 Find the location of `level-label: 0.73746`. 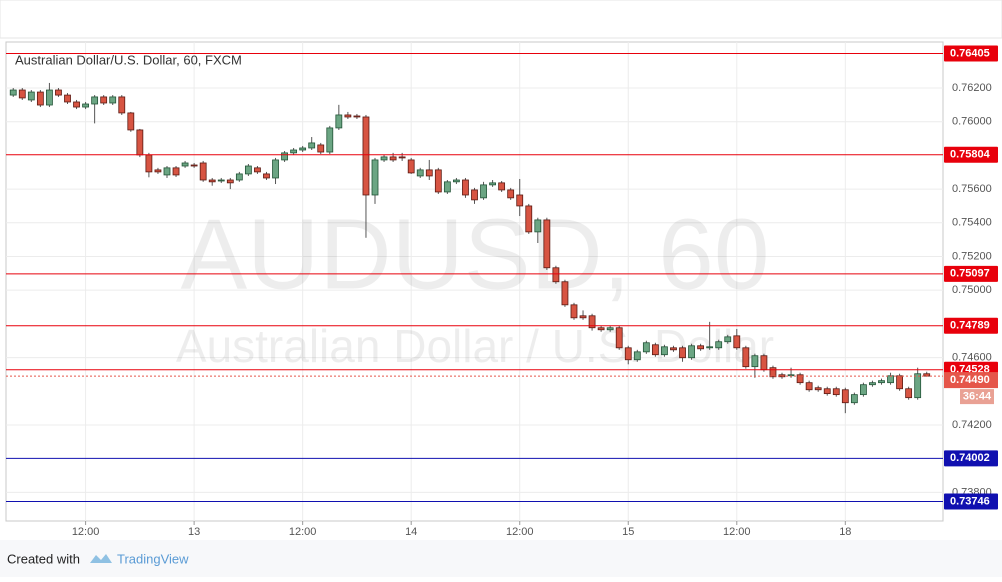

level-label: 0.73746 is located at coordinates (970, 501).